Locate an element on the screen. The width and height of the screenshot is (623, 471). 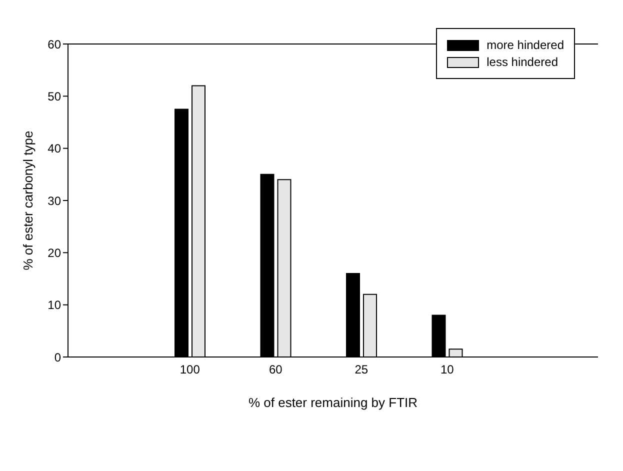
legend-label: less hindered is located at coordinates (522, 62).